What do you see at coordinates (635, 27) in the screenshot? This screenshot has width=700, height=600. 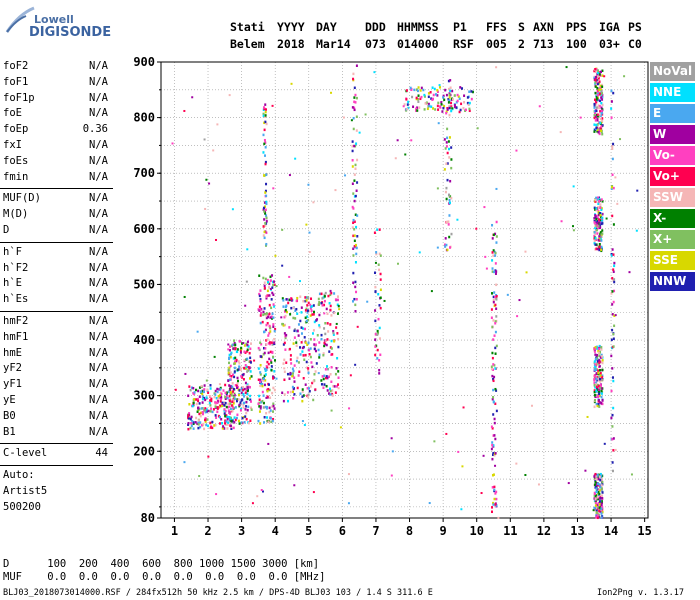 I see `header-label: PS` at bounding box center [635, 27].